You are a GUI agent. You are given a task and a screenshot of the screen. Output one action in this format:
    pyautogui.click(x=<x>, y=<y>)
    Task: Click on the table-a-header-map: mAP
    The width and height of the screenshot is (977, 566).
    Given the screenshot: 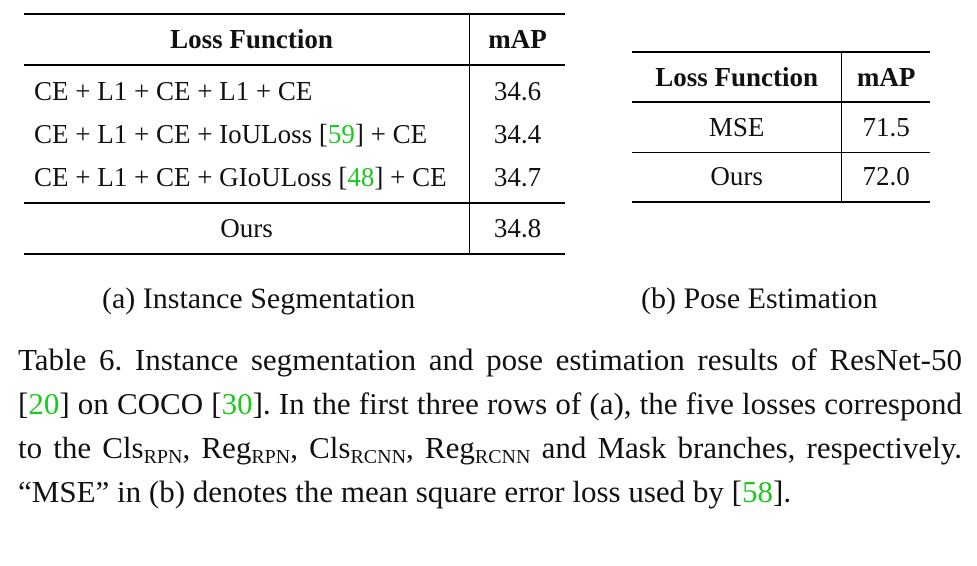 What is the action you would take?
    pyautogui.click(x=517, y=39)
    